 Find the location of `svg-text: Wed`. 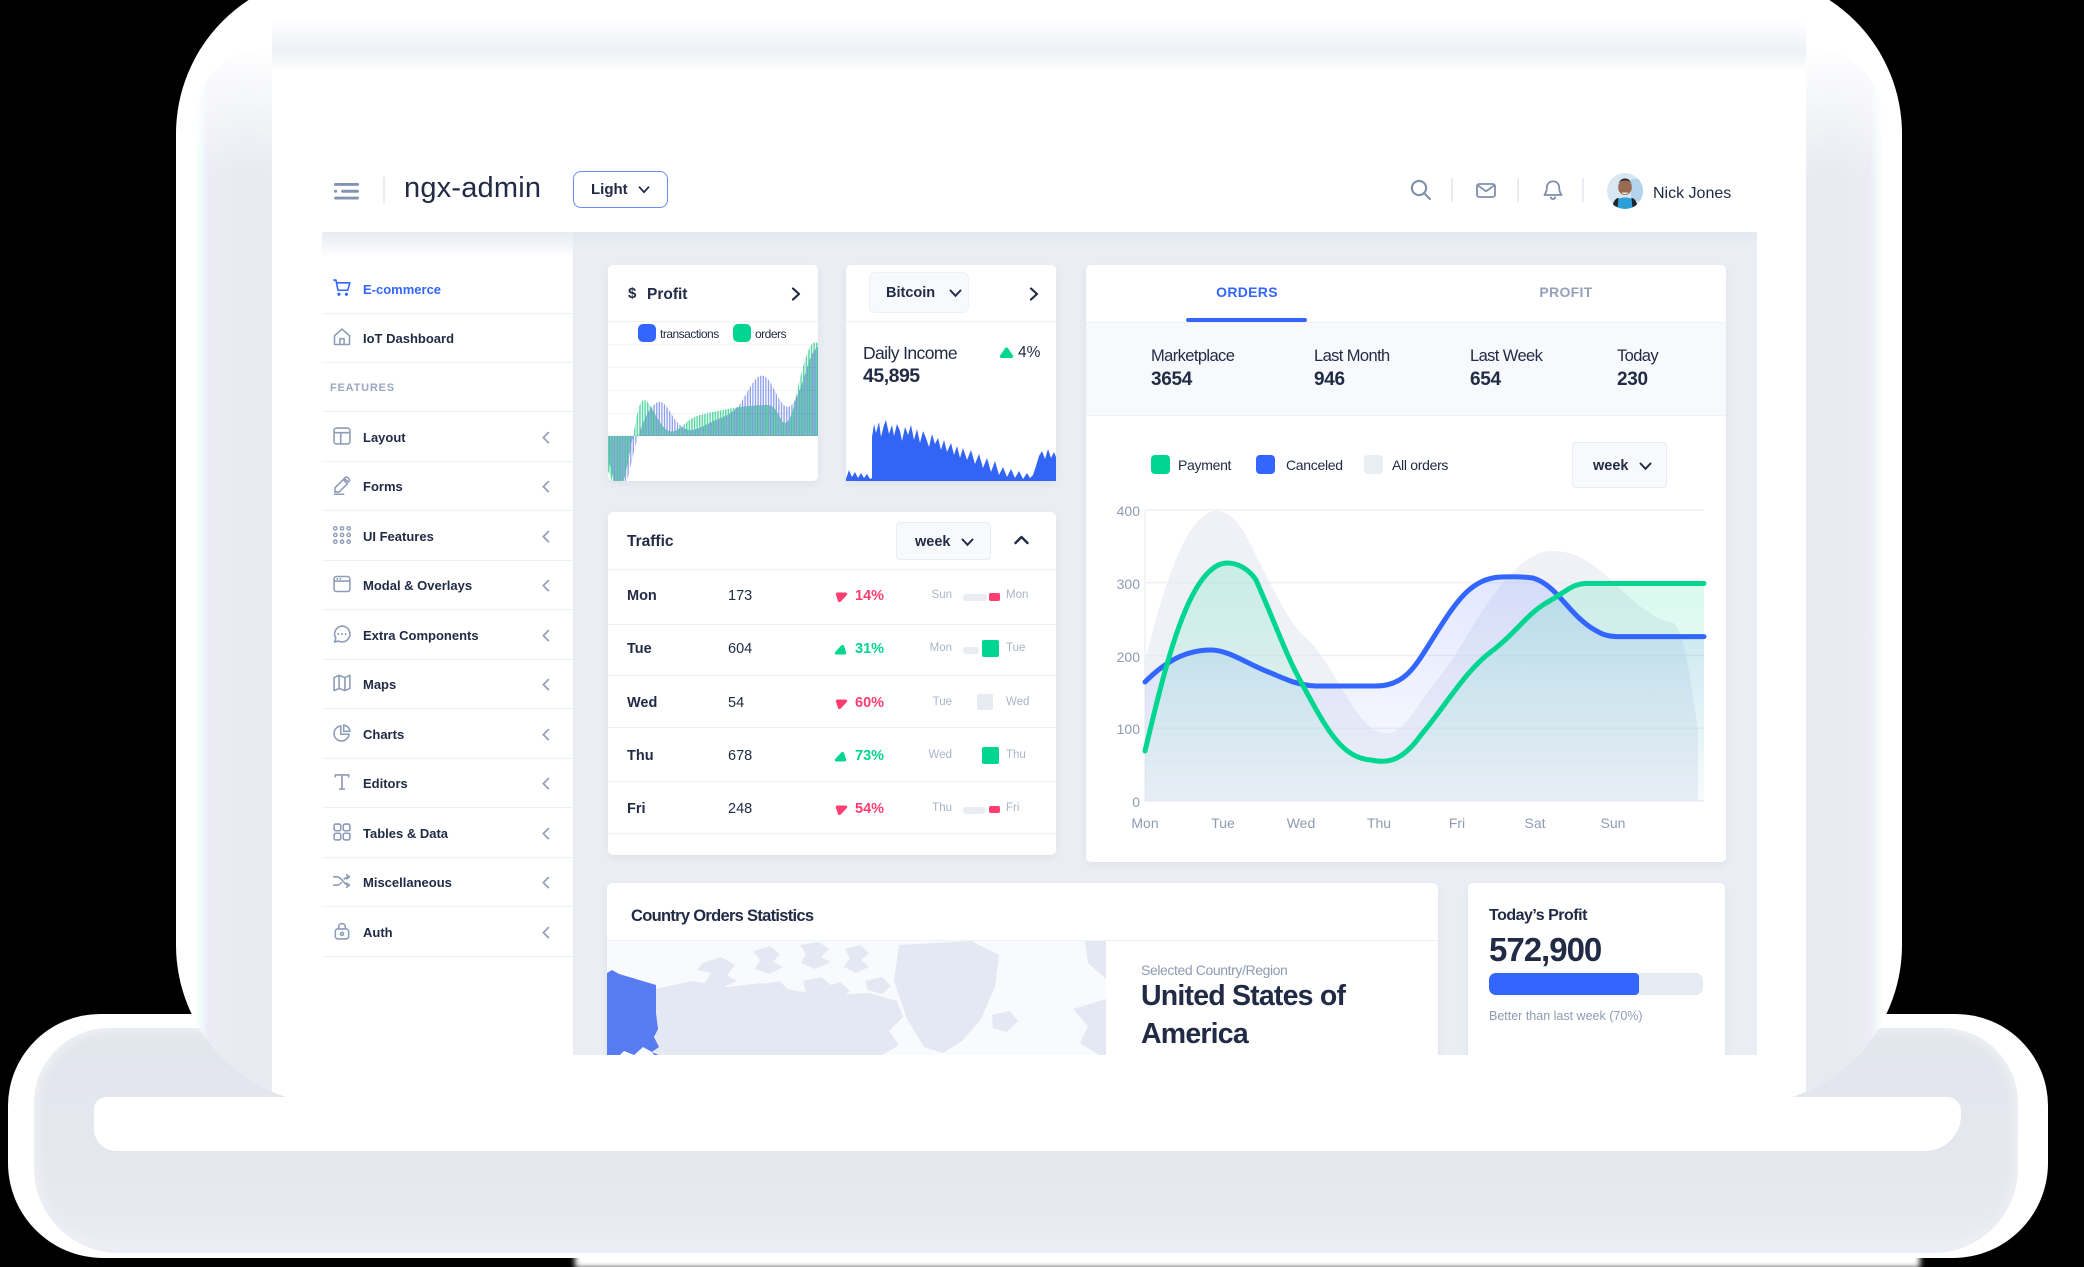

svg-text: Wed is located at coordinates (1301, 823).